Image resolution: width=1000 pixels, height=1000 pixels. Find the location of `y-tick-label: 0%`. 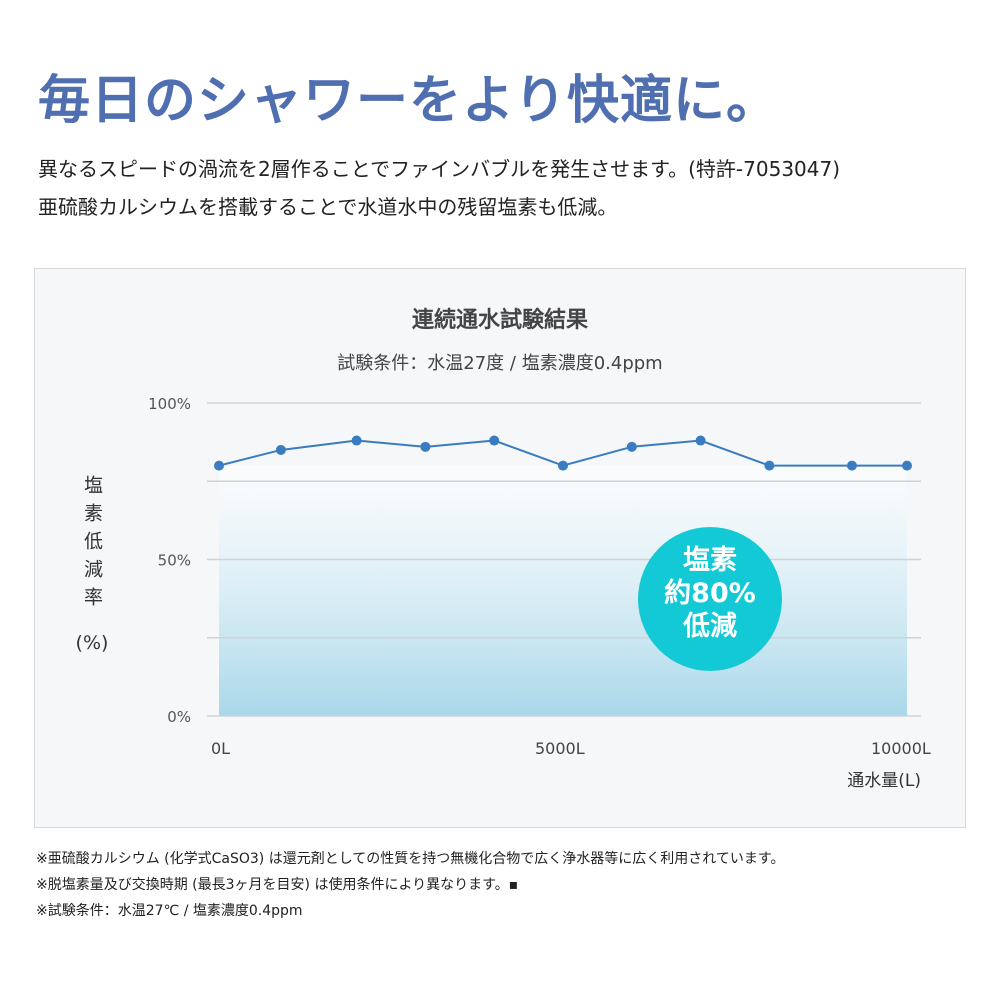

y-tick-label: 0% is located at coordinates (179, 717).